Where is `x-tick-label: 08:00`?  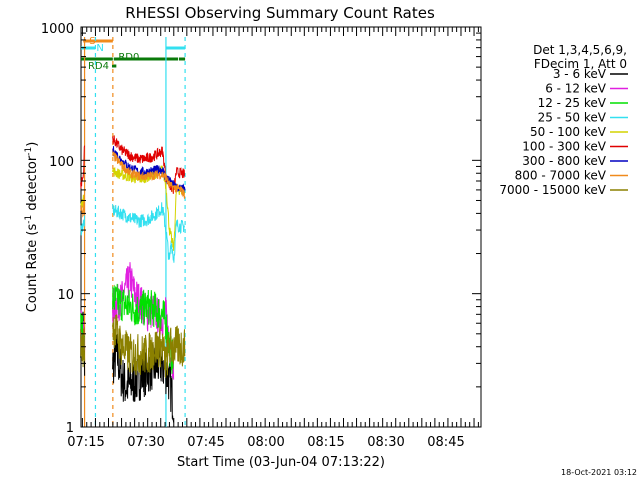
x-tick-label: 08:00 is located at coordinates (265, 442).